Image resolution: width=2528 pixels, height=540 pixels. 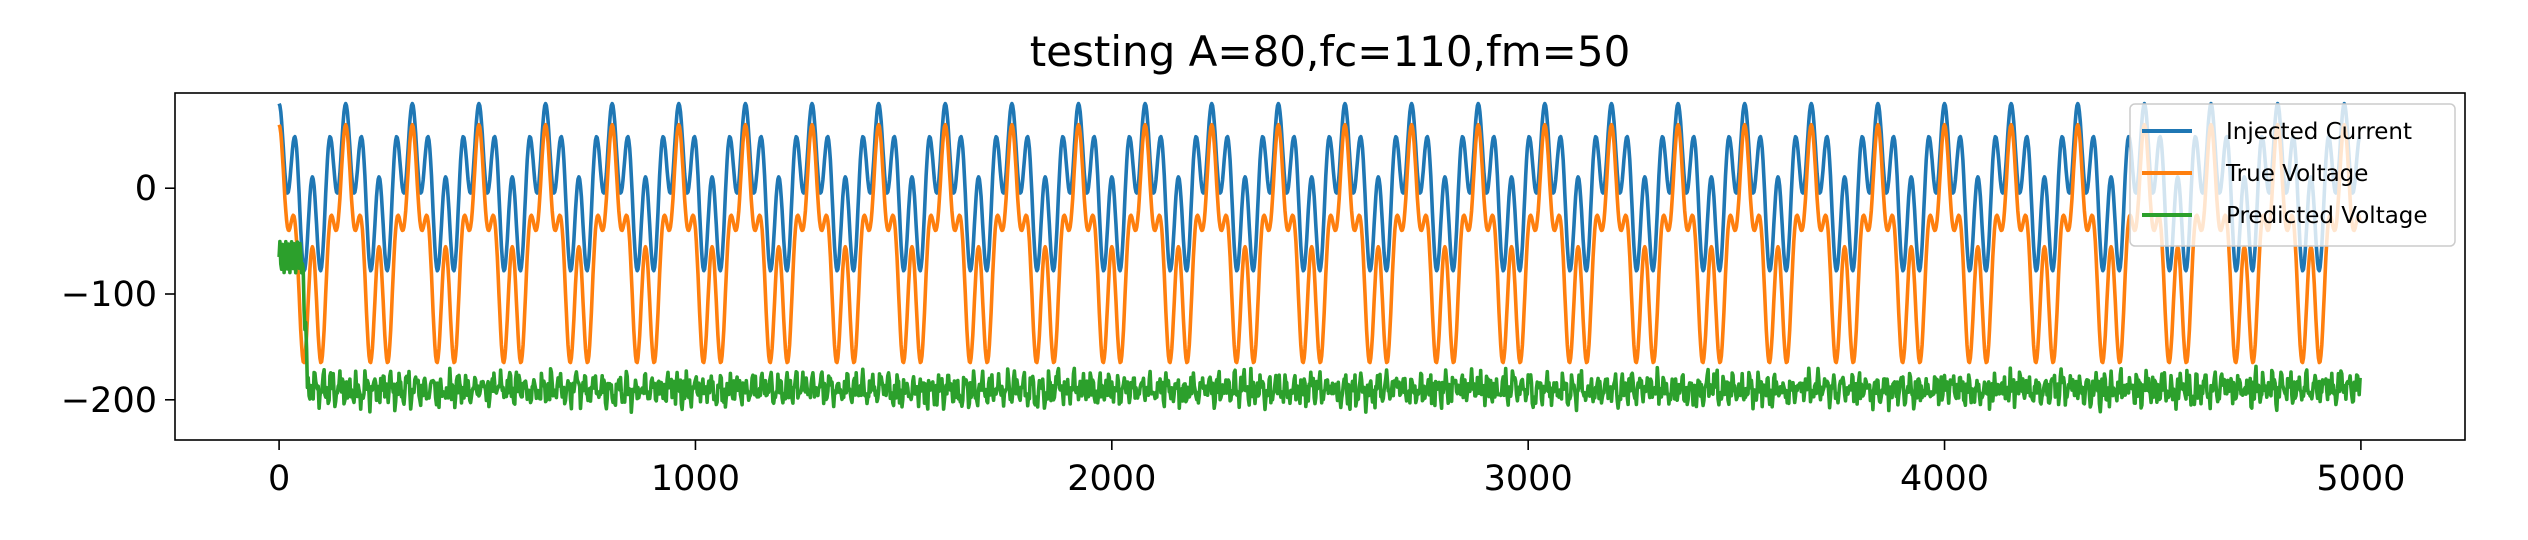 I want to click on x-tick-label: 4000, so click(x=1944, y=479).